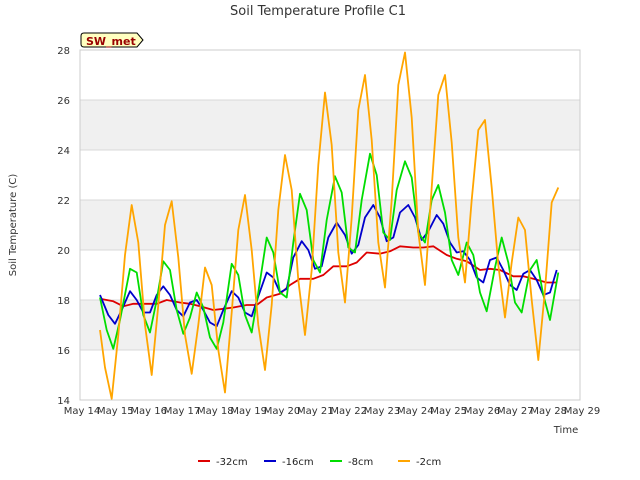 The image size is (640, 480). I want to click on y-tick-label: 14, so click(63, 401).